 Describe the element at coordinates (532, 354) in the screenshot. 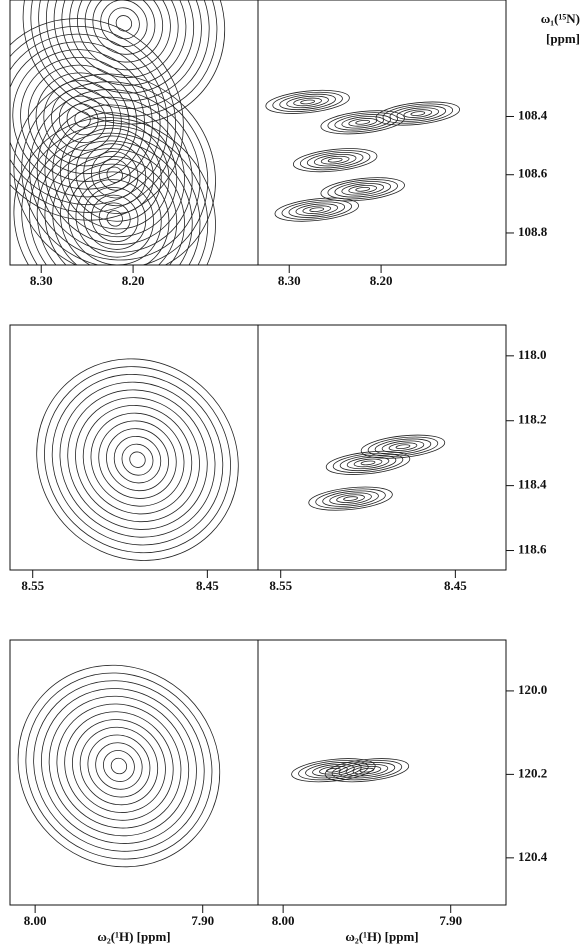

I see `y-tick-label: 118.0` at that location.